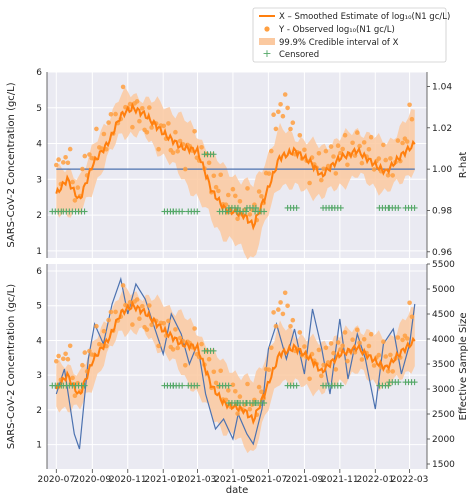 The height and width of the screenshot is (495, 474). Describe the element at coordinates (443, 440) in the screenshot. I see `y2-tick-label: 2000` at that location.